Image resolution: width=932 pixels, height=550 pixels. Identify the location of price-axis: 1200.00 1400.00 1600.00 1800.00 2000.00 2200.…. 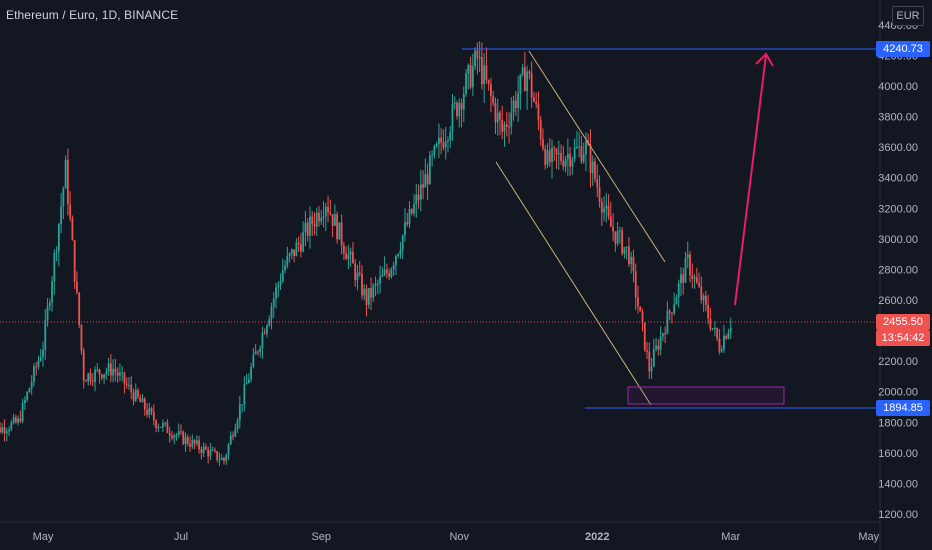
(898, 270).